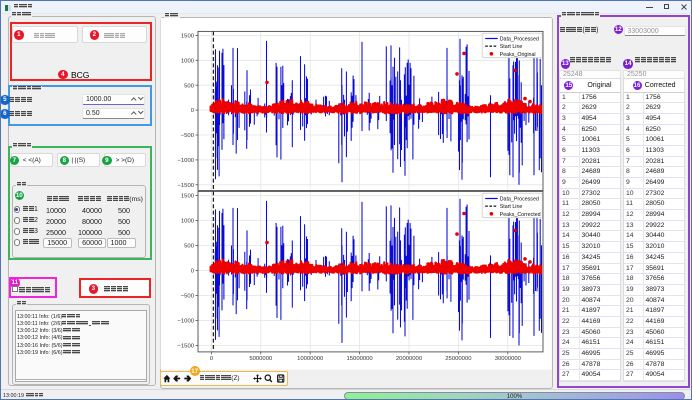 The image size is (692, 400). What do you see at coordinates (508, 359) in the screenshot?
I see `svg-text: 30000000` at bounding box center [508, 359].